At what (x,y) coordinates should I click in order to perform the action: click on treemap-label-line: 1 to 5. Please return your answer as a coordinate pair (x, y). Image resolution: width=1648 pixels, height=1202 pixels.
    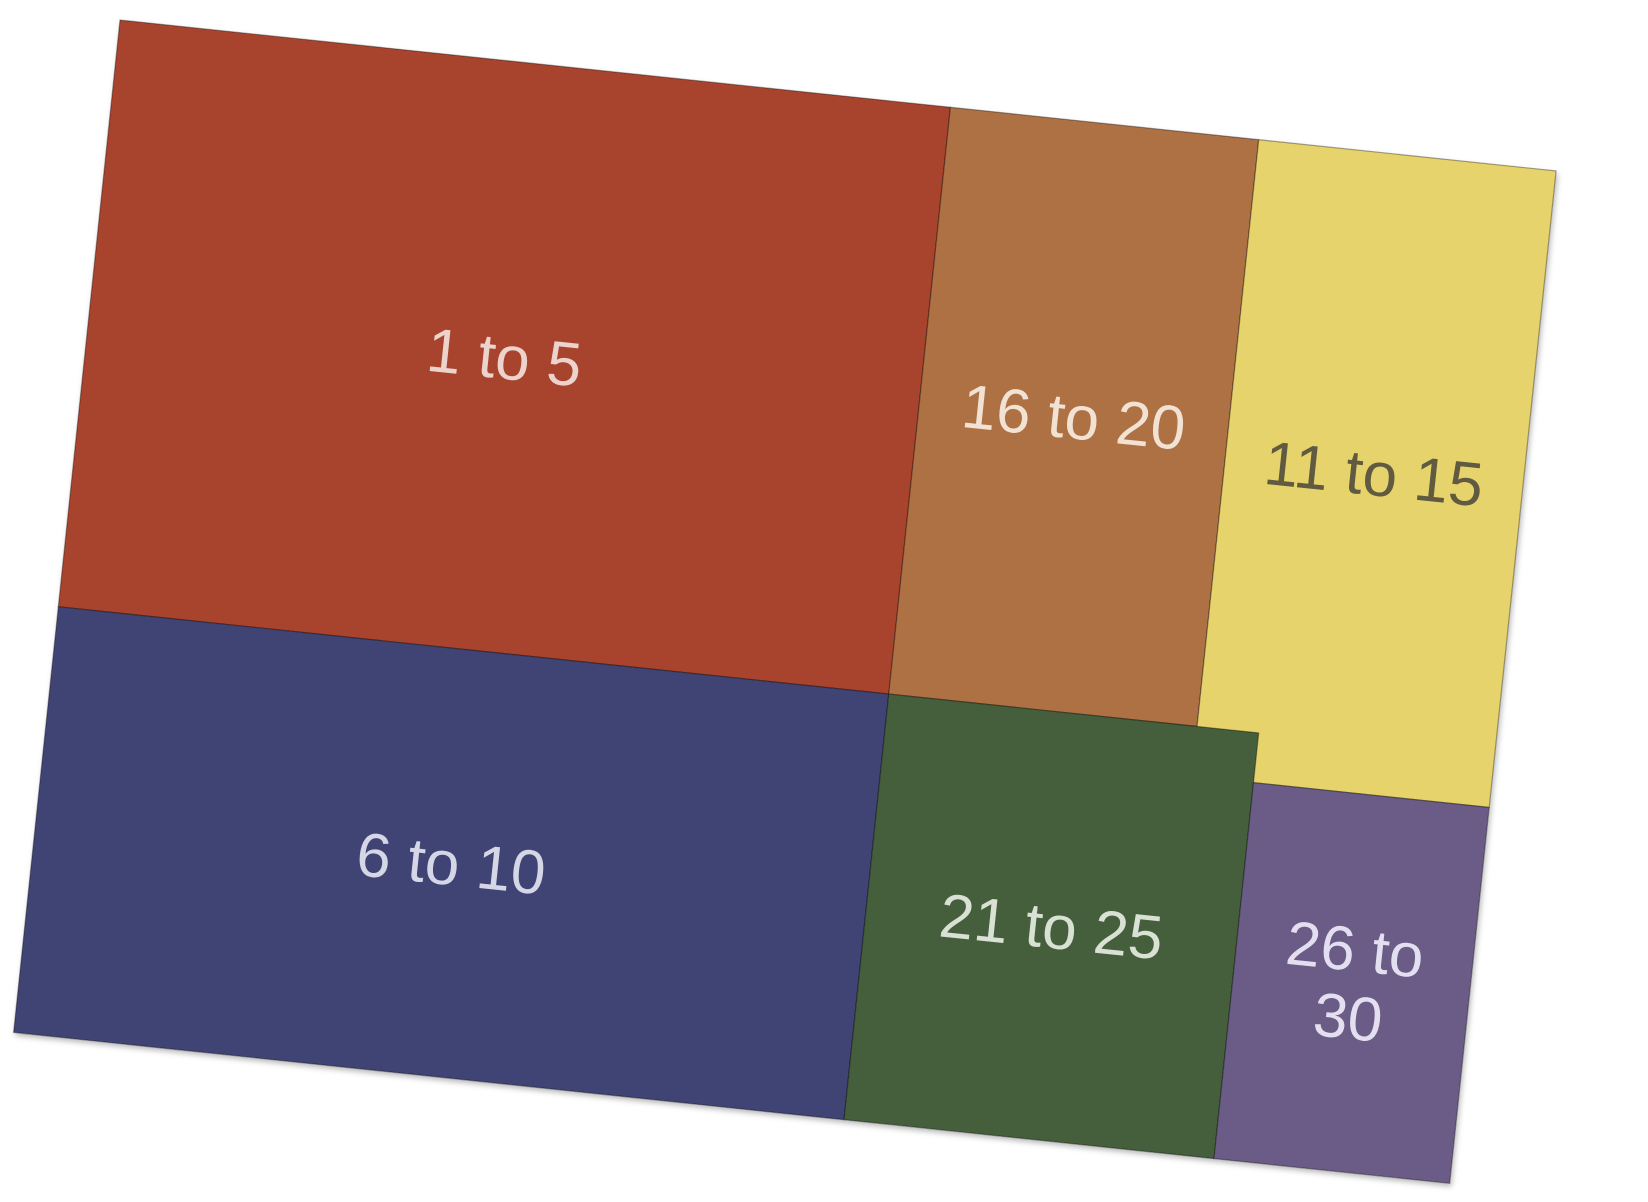
    Looking at the image, I should click on (504, 358).